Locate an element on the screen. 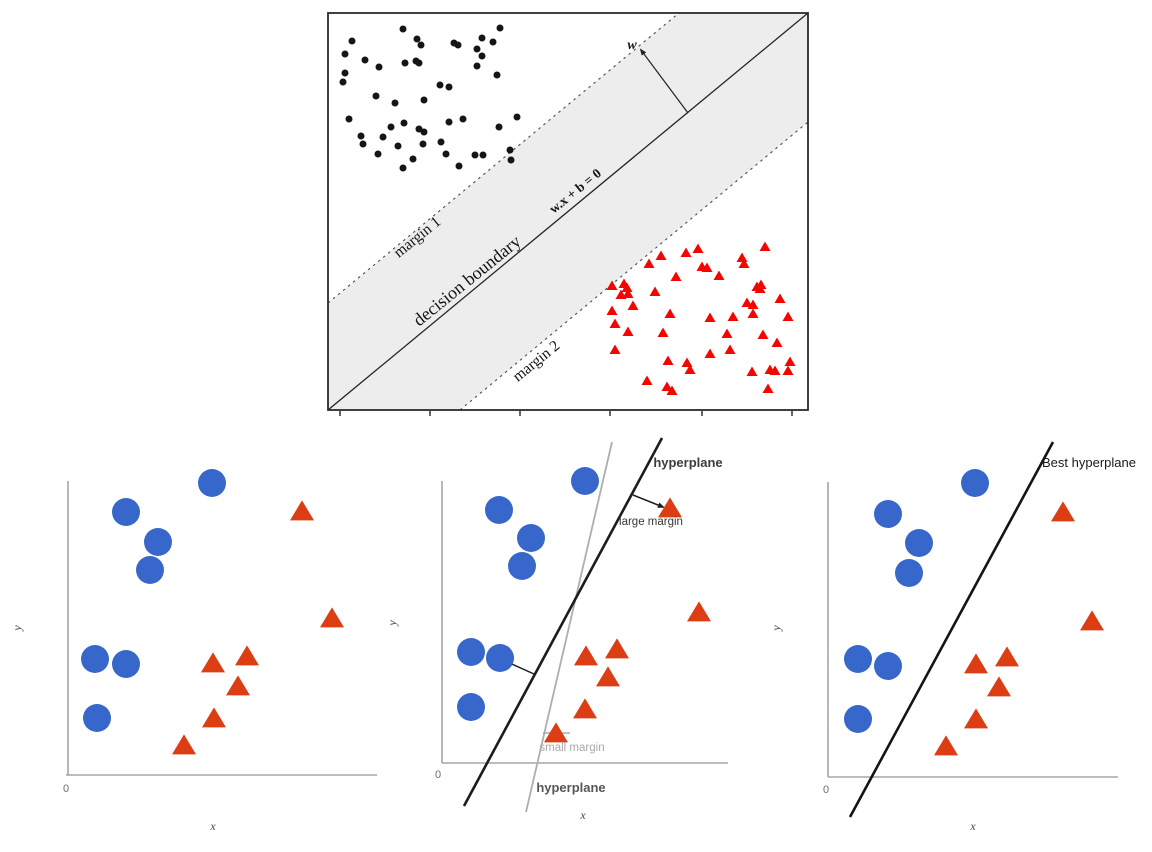 The image size is (1152, 852). w-vector-label: w is located at coordinates (632, 45).